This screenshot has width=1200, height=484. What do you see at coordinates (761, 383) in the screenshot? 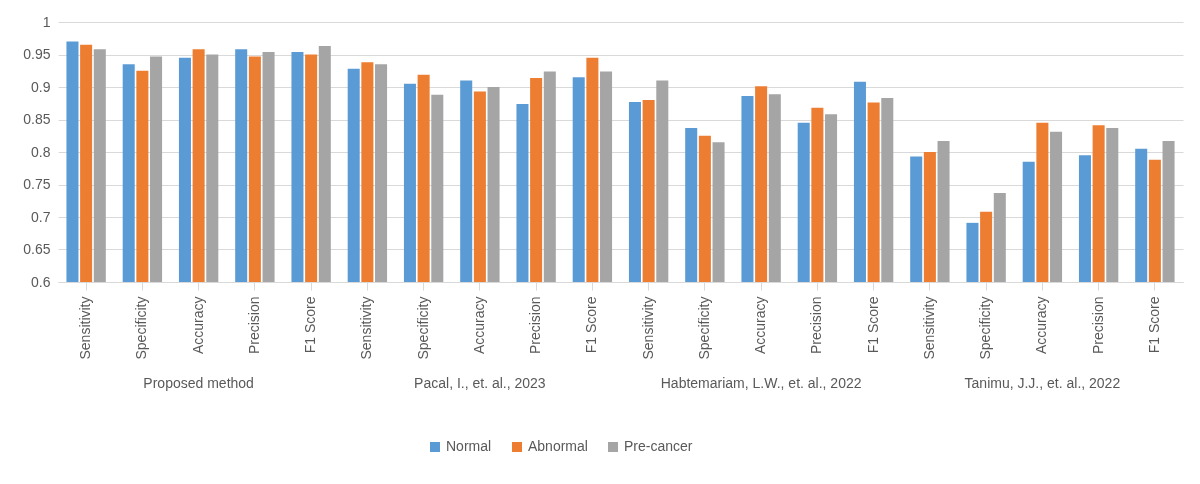
I see `text: Habtemariam, L.W., et. al., 2022` at bounding box center [761, 383].